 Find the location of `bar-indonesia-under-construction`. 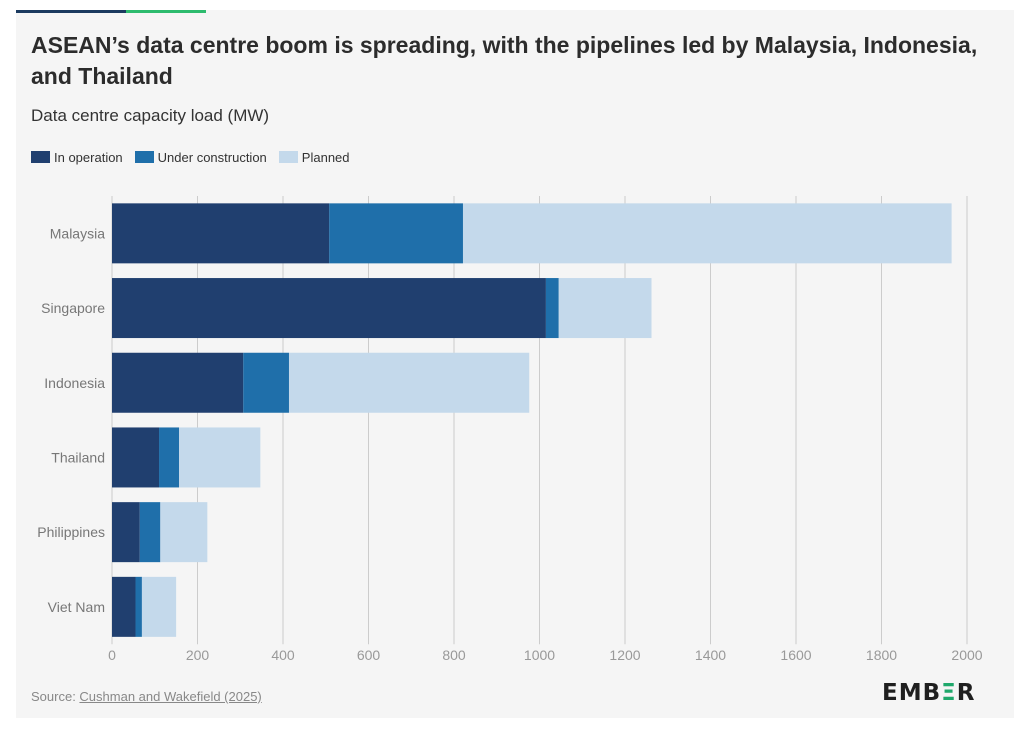

bar-indonesia-under-construction is located at coordinates (266, 382).